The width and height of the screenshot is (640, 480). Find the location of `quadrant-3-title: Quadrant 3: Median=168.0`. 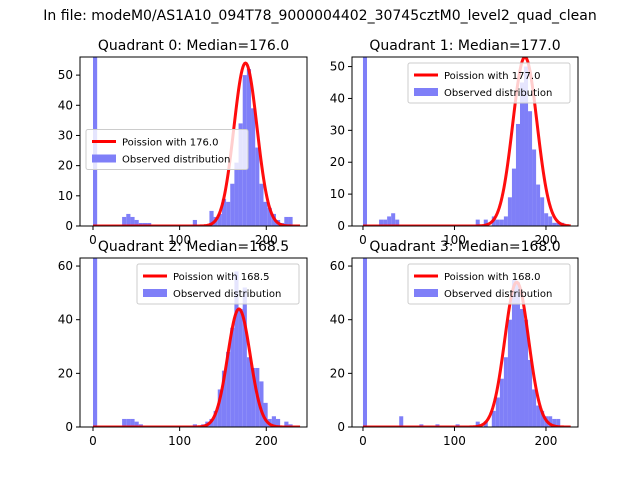

quadrant-3-title: Quadrant 3: Median=168.0 is located at coordinates (464, 247).